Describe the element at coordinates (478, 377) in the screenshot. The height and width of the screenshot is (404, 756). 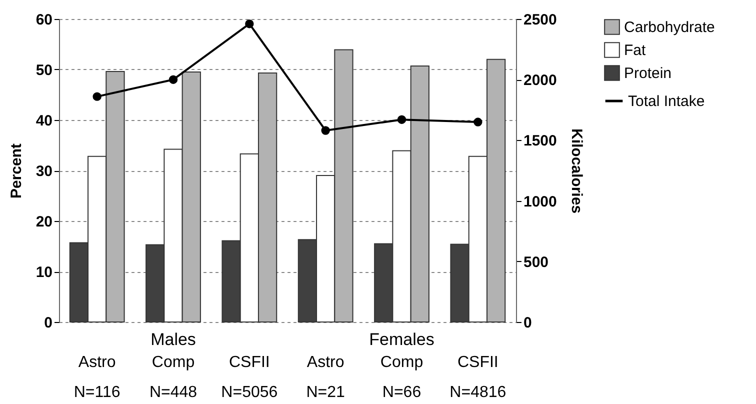
I see `x-tick-label: CSFII N=4816` at that location.